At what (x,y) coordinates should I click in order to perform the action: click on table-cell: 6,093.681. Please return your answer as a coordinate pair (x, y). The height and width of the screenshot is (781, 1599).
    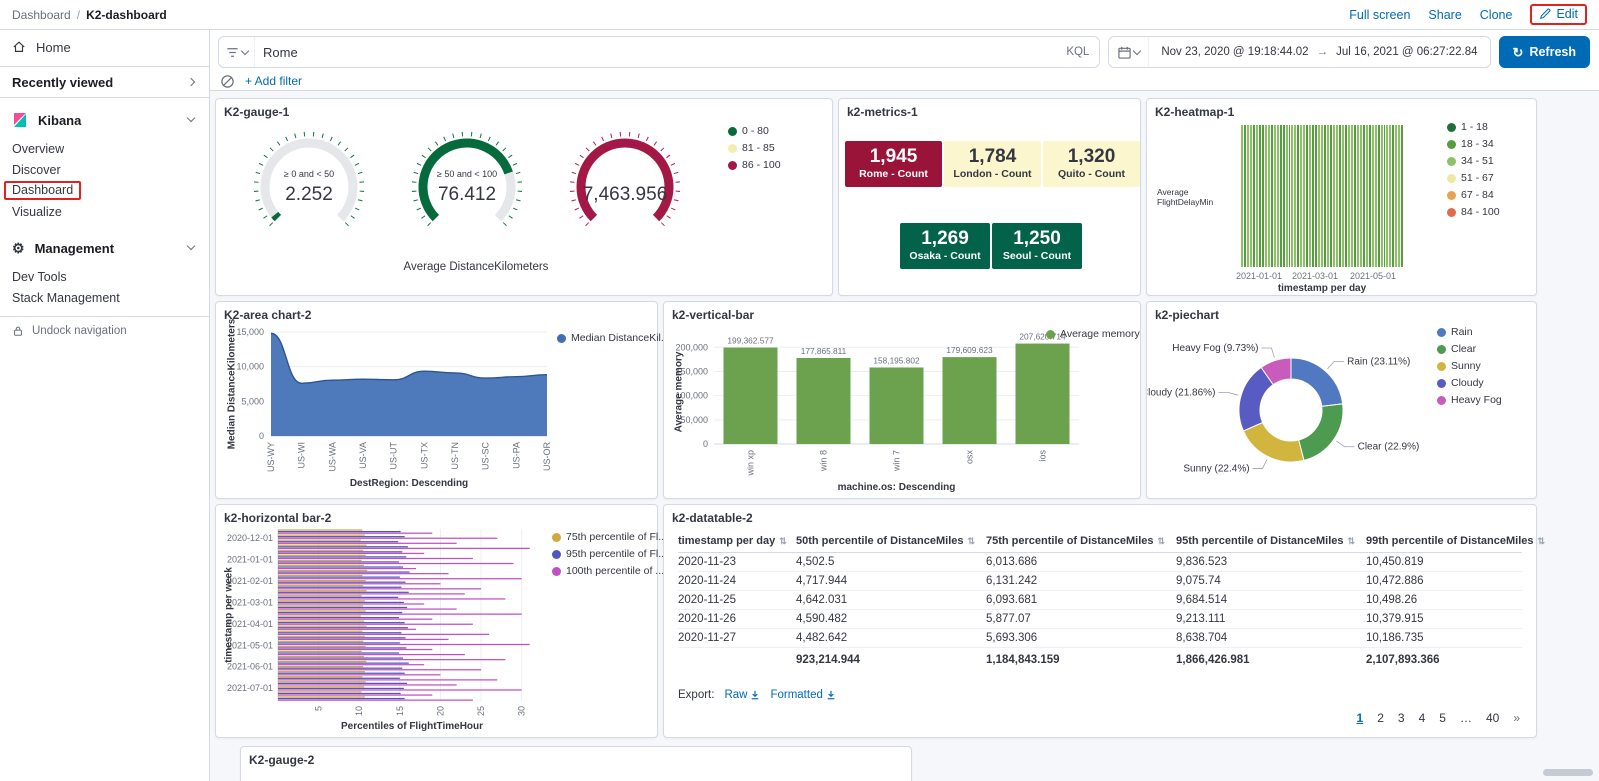
    Looking at the image, I should click on (1081, 600).